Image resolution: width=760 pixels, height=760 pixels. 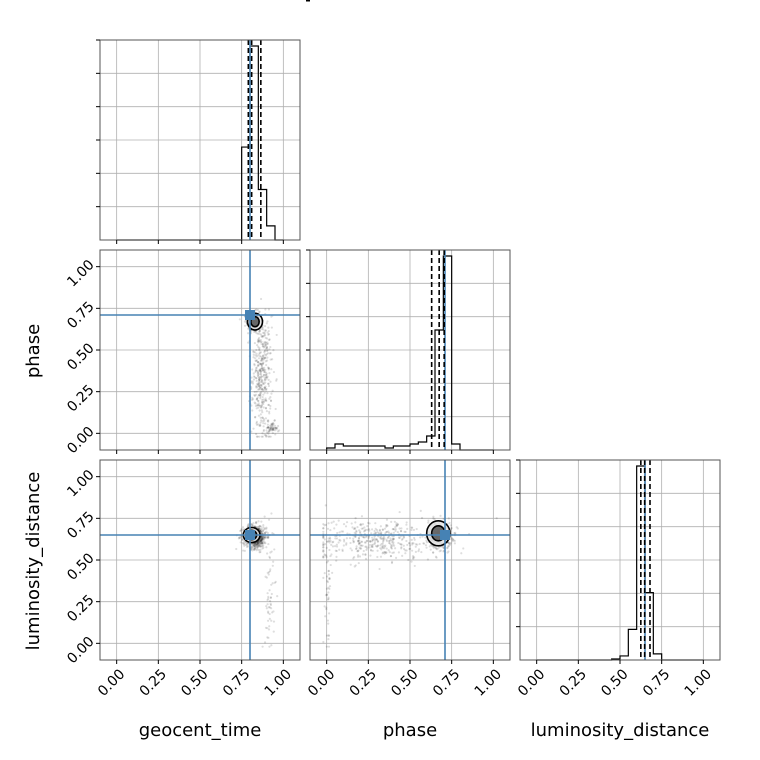 I want to click on y-axis-label-phase: phase, so click(x=33, y=351).